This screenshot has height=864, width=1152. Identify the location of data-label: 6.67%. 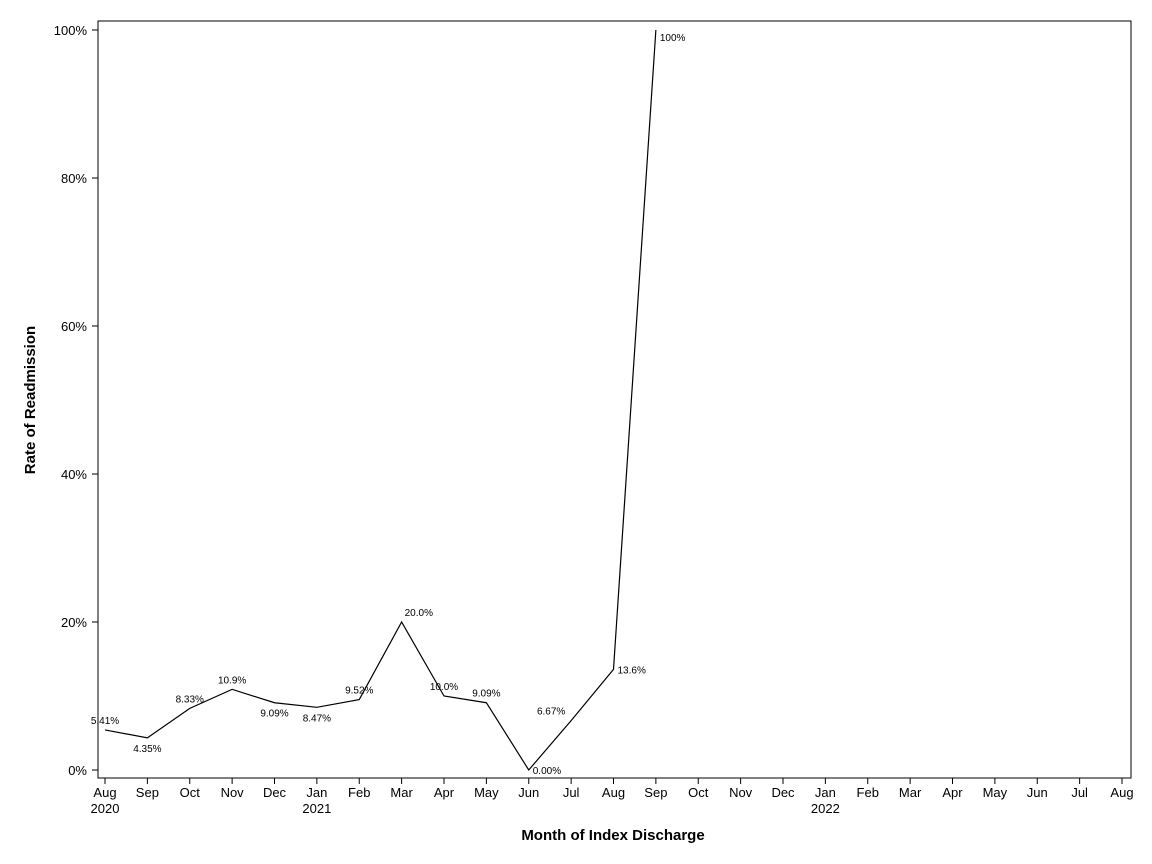
(551, 712).